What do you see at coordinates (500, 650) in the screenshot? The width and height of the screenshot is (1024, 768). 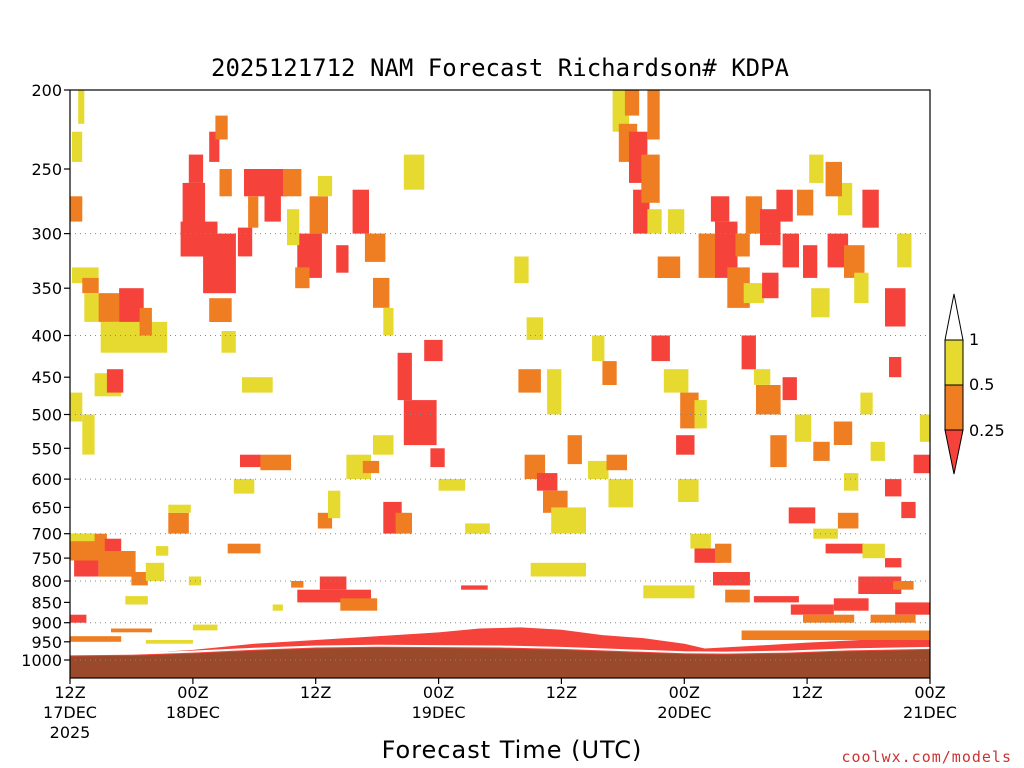 I see `surface-white-line` at bounding box center [500, 650].